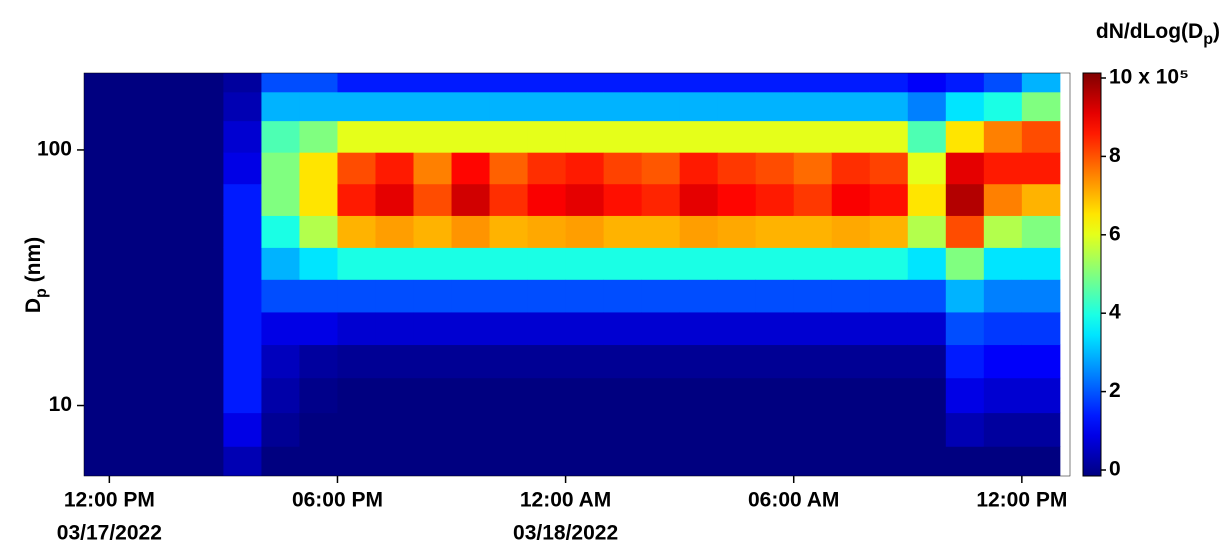 The width and height of the screenshot is (1227, 553). I want to click on x-tick-label: 06:00 PM, so click(337, 500).